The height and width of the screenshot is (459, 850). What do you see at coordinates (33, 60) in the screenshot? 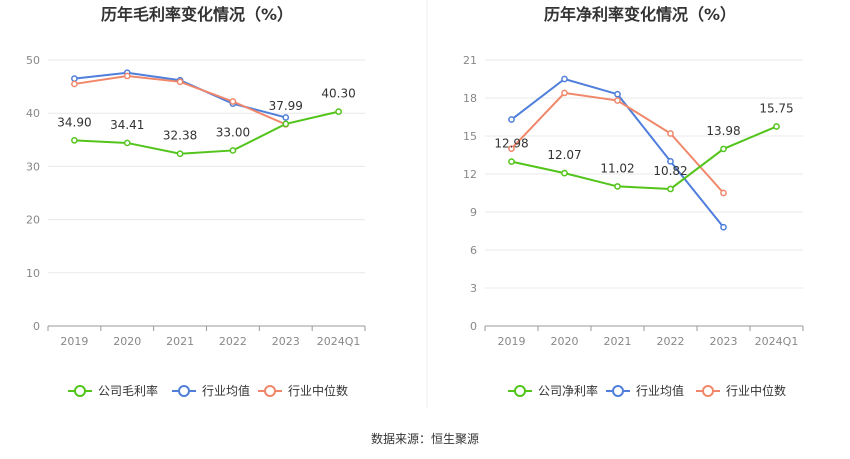
I see `chart1-y-tick-label: 50` at bounding box center [33, 60].